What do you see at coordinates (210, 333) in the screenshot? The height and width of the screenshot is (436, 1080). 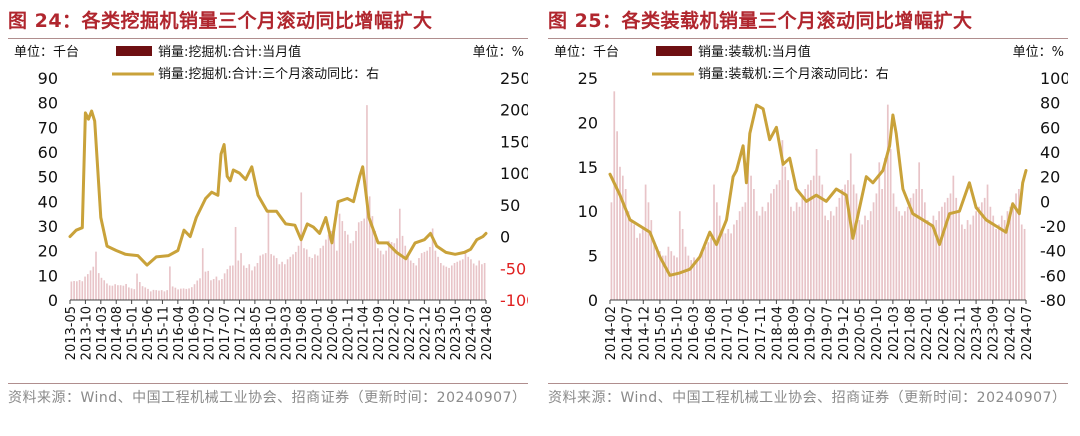 I see `x-tick-label: 2017-02` at bounding box center [210, 333].